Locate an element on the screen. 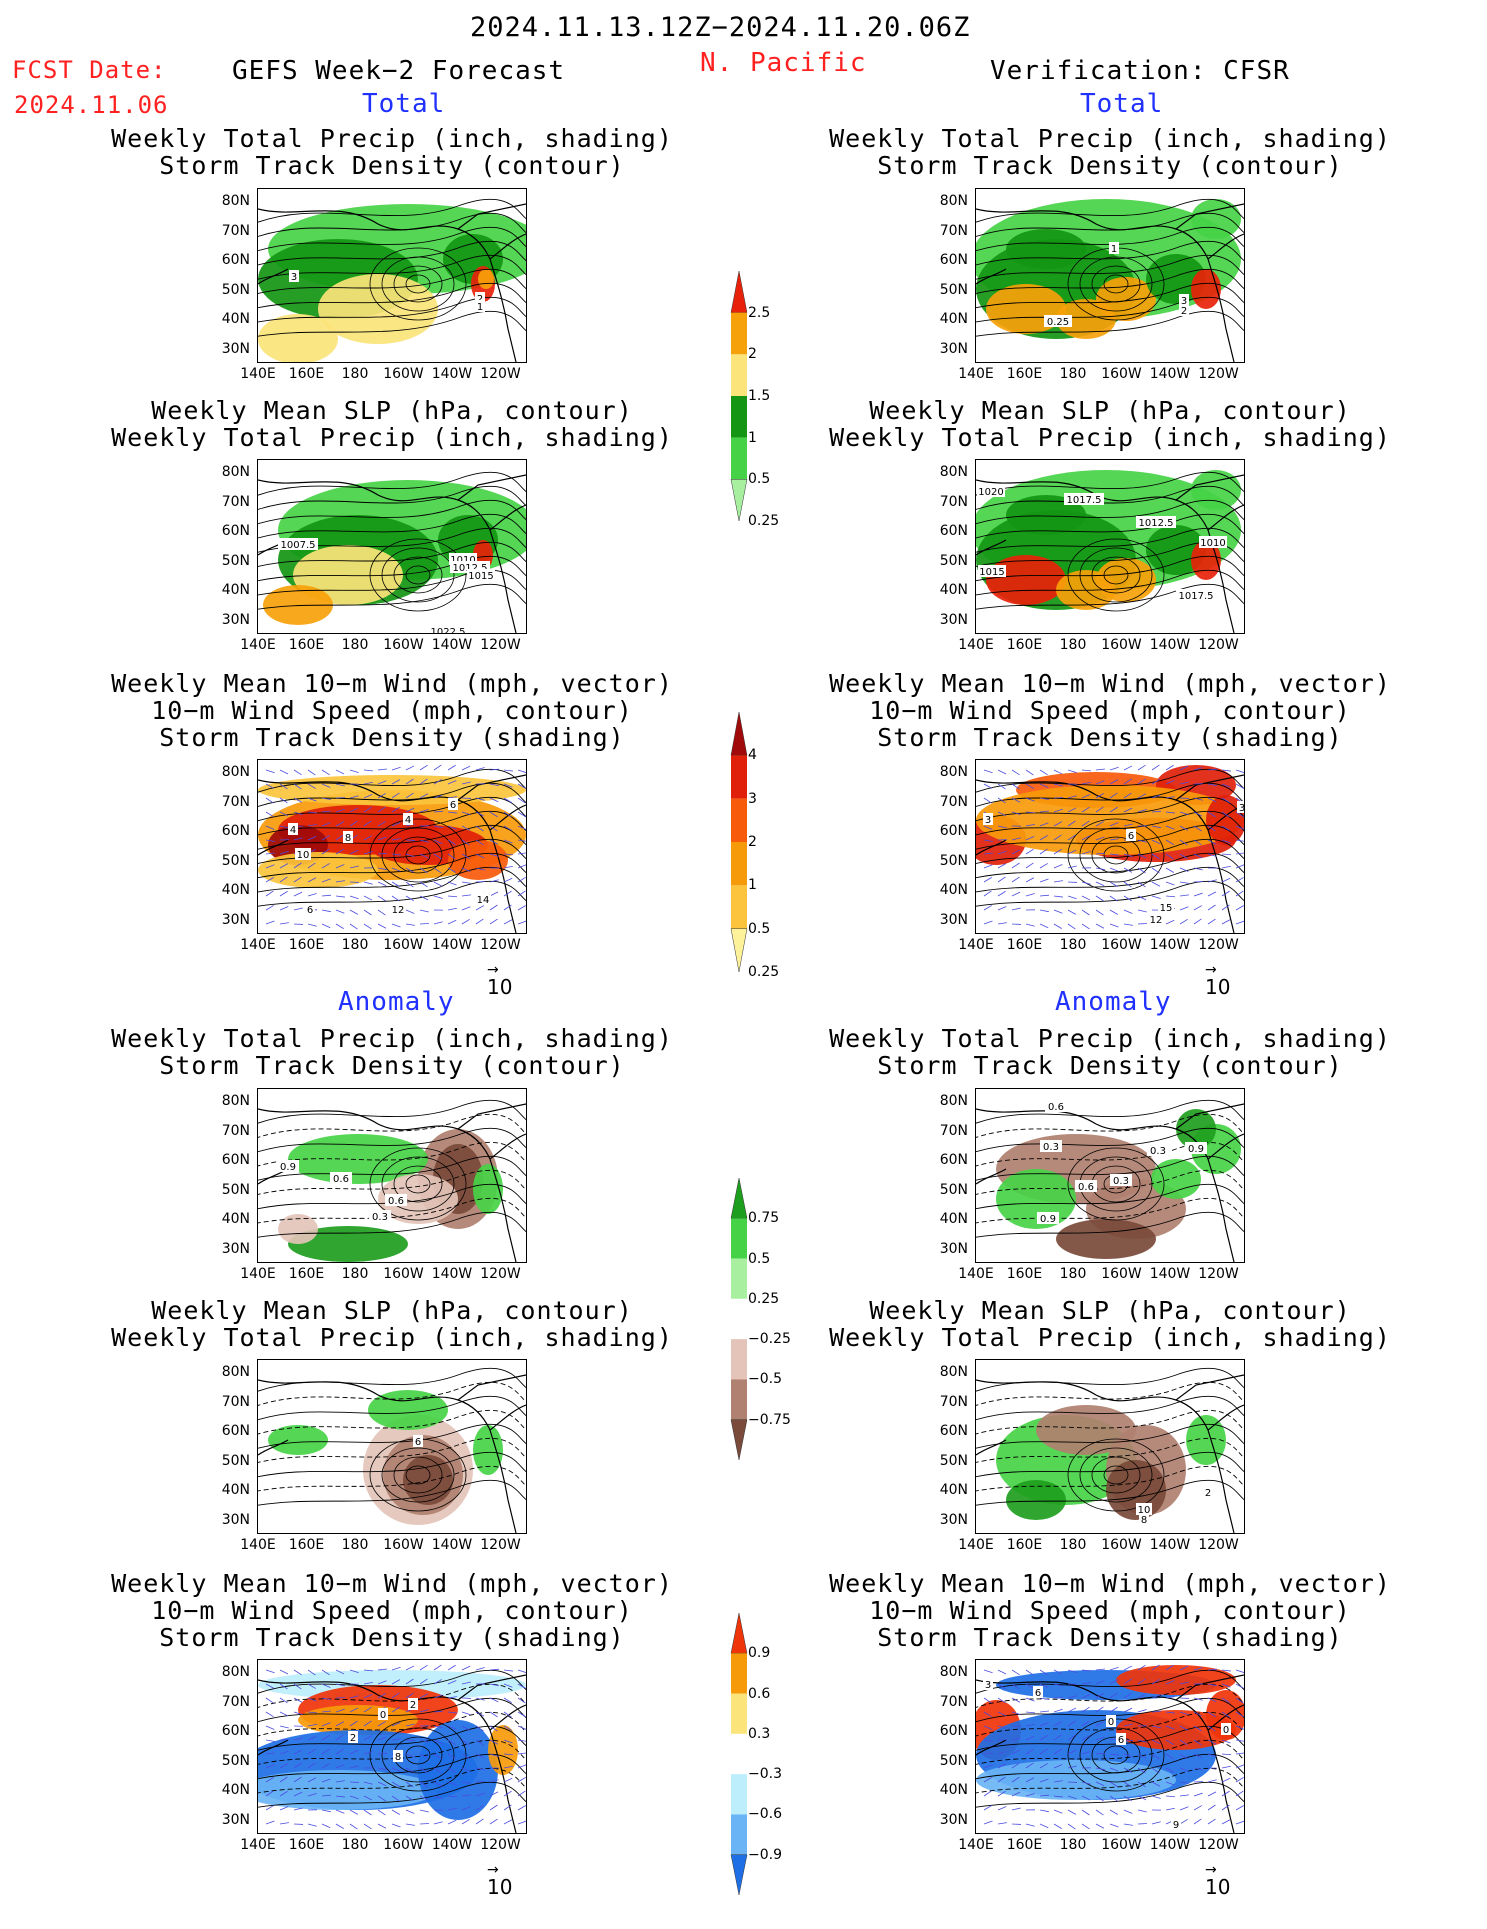 The image size is (1487, 1929). fcst-date: 2024.11.06 is located at coordinates (91, 105).